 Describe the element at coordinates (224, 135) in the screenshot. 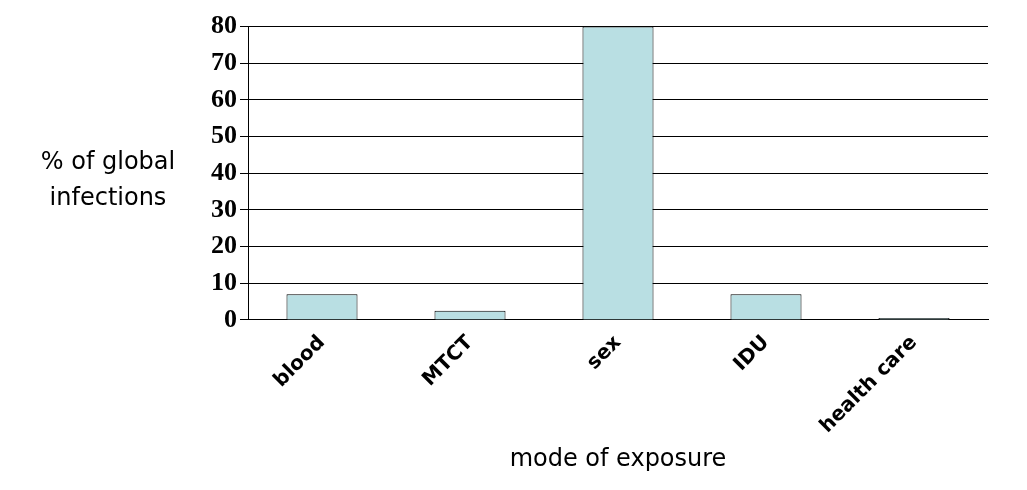

I see `y-tick-label: 50` at that location.